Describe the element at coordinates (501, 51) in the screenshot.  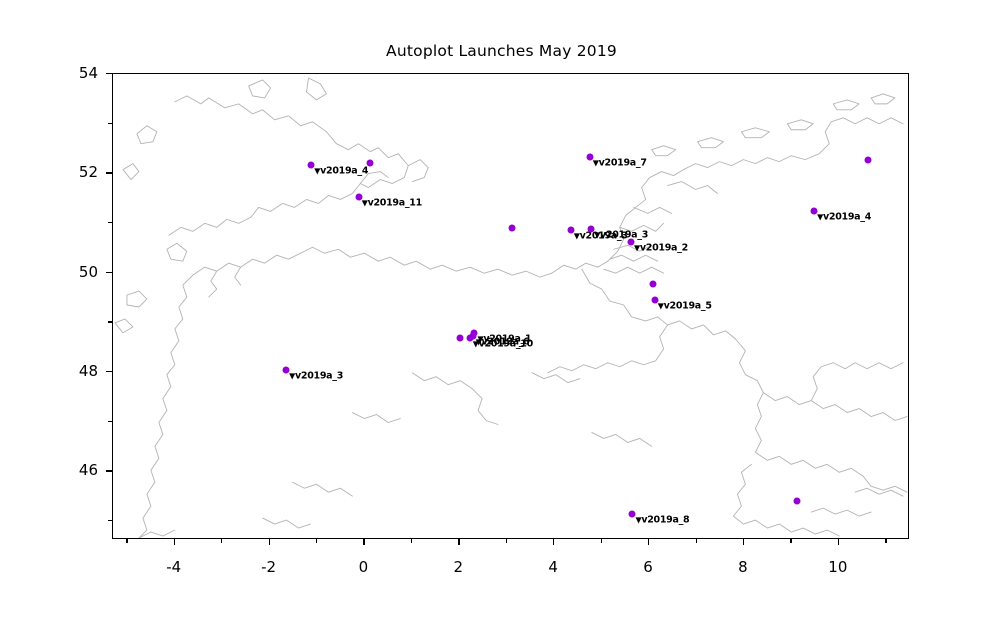
I see `page-title: Autoplot Launches May 2019` at that location.